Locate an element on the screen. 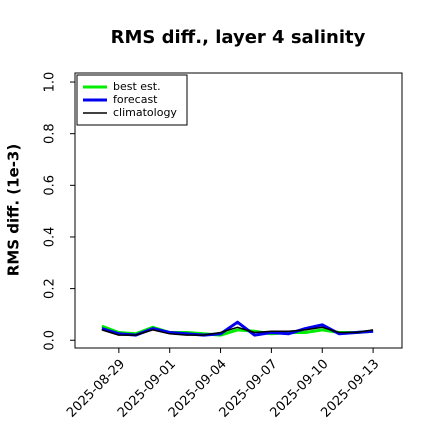  y-tick-label: 0.0 is located at coordinates (50, 340).